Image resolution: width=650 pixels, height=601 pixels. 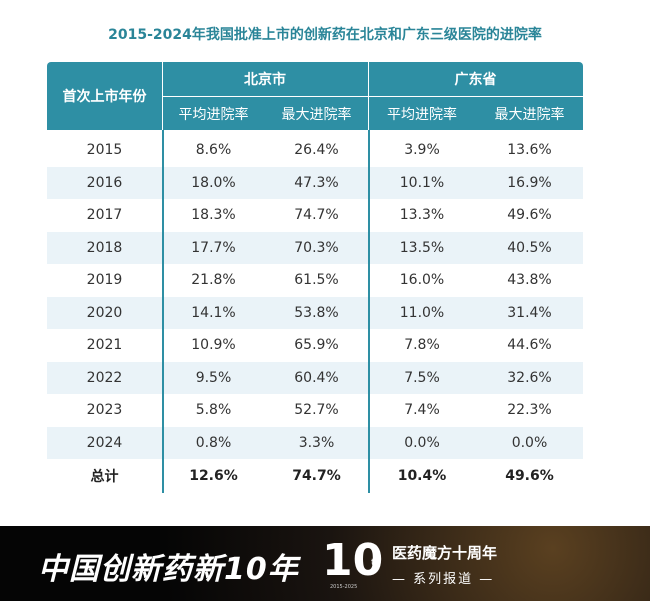 What do you see at coordinates (376, 563) in the screenshot?
I see `logo-suffix: th` at bounding box center [376, 563].